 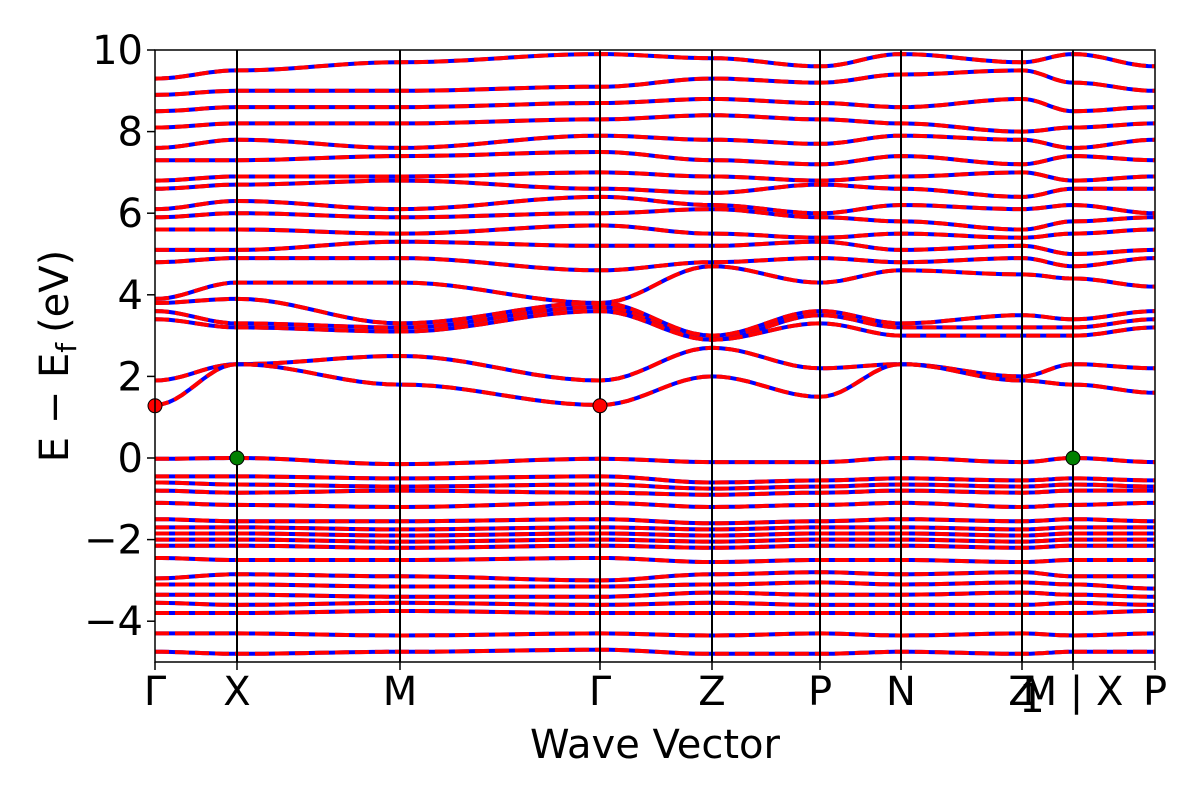 I want to click on band-line-33-red, so click(x=655, y=603).